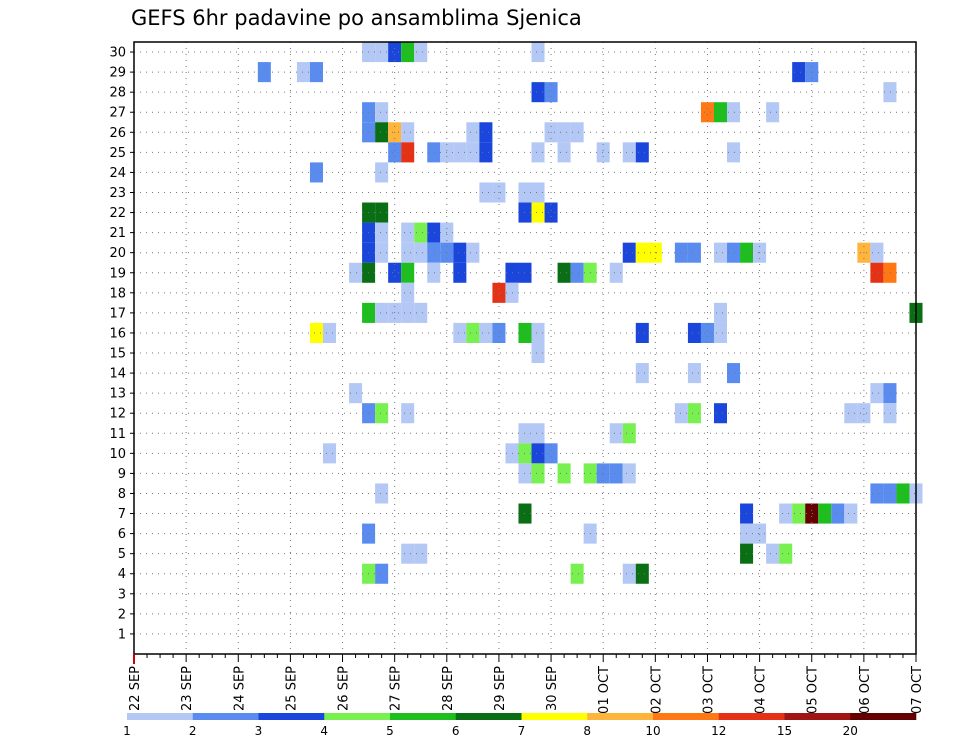 This screenshot has height=742, width=960. I want to click on y-tick-label: 12, so click(117, 414).